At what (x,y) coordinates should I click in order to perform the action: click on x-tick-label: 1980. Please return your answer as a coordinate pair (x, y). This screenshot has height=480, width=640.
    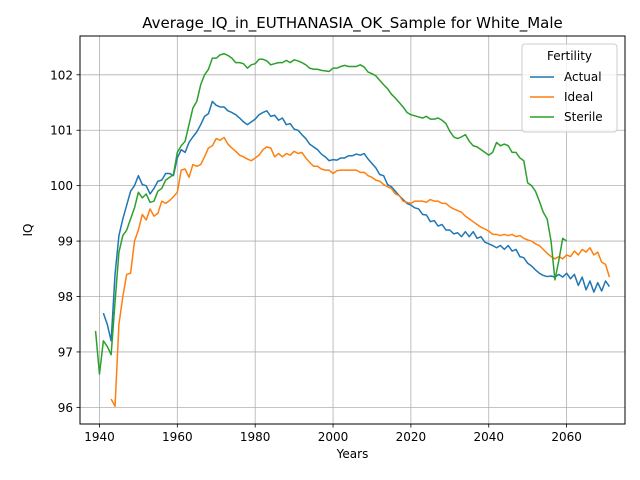
    Looking at the image, I should click on (255, 437).